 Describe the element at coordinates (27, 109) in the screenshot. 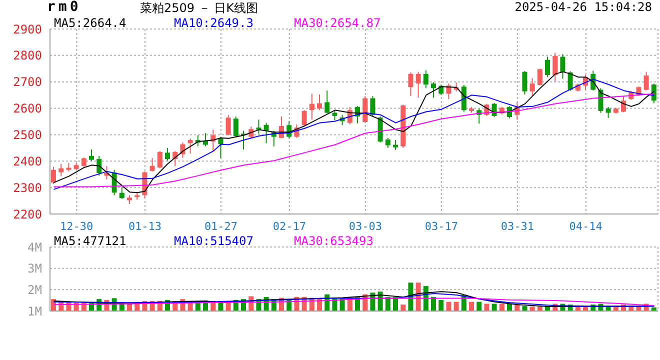

I see `y-tick-label: 2600` at that location.